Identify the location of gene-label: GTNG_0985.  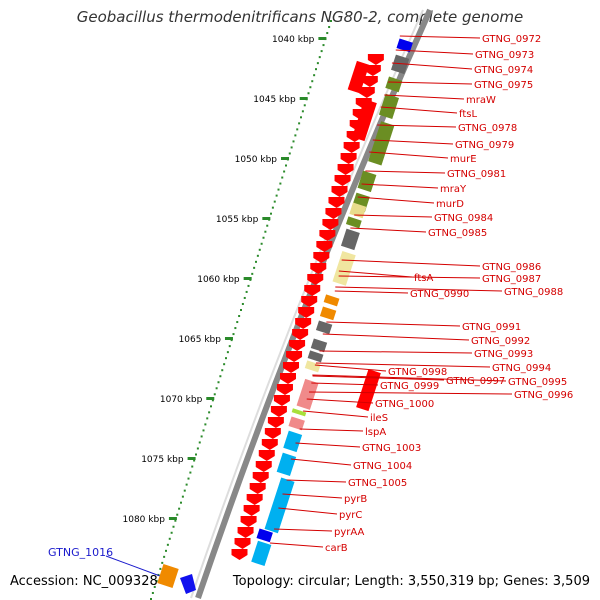
(457, 233).